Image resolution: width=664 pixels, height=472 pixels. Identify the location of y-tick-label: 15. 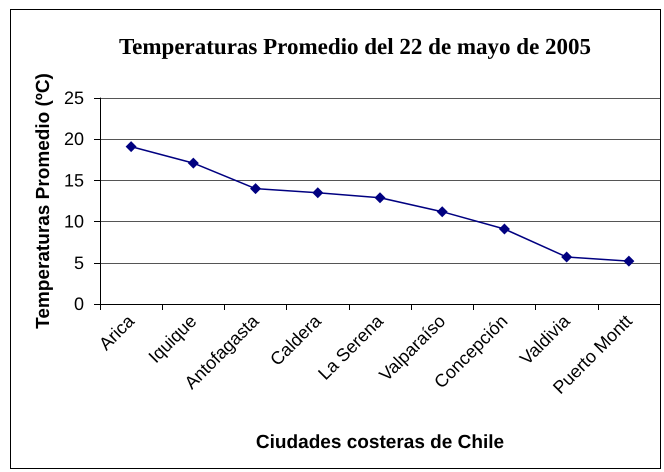
(74, 180).